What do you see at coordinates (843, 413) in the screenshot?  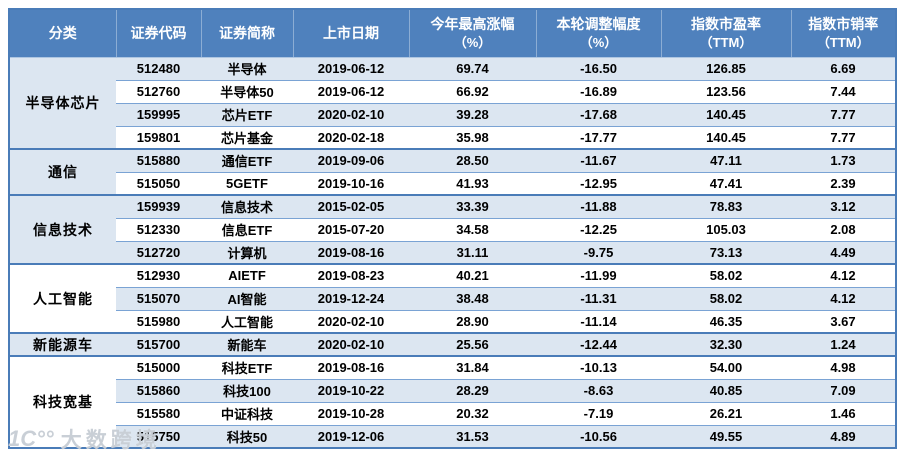 I see `cell-index-ps: 1.46` at bounding box center [843, 413].